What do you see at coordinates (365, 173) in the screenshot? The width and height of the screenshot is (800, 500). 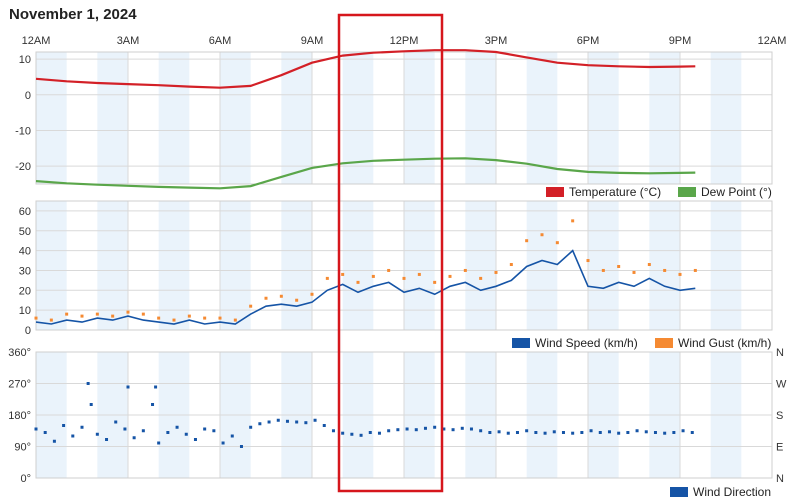 I see `dew-point-line` at bounding box center [365, 173].